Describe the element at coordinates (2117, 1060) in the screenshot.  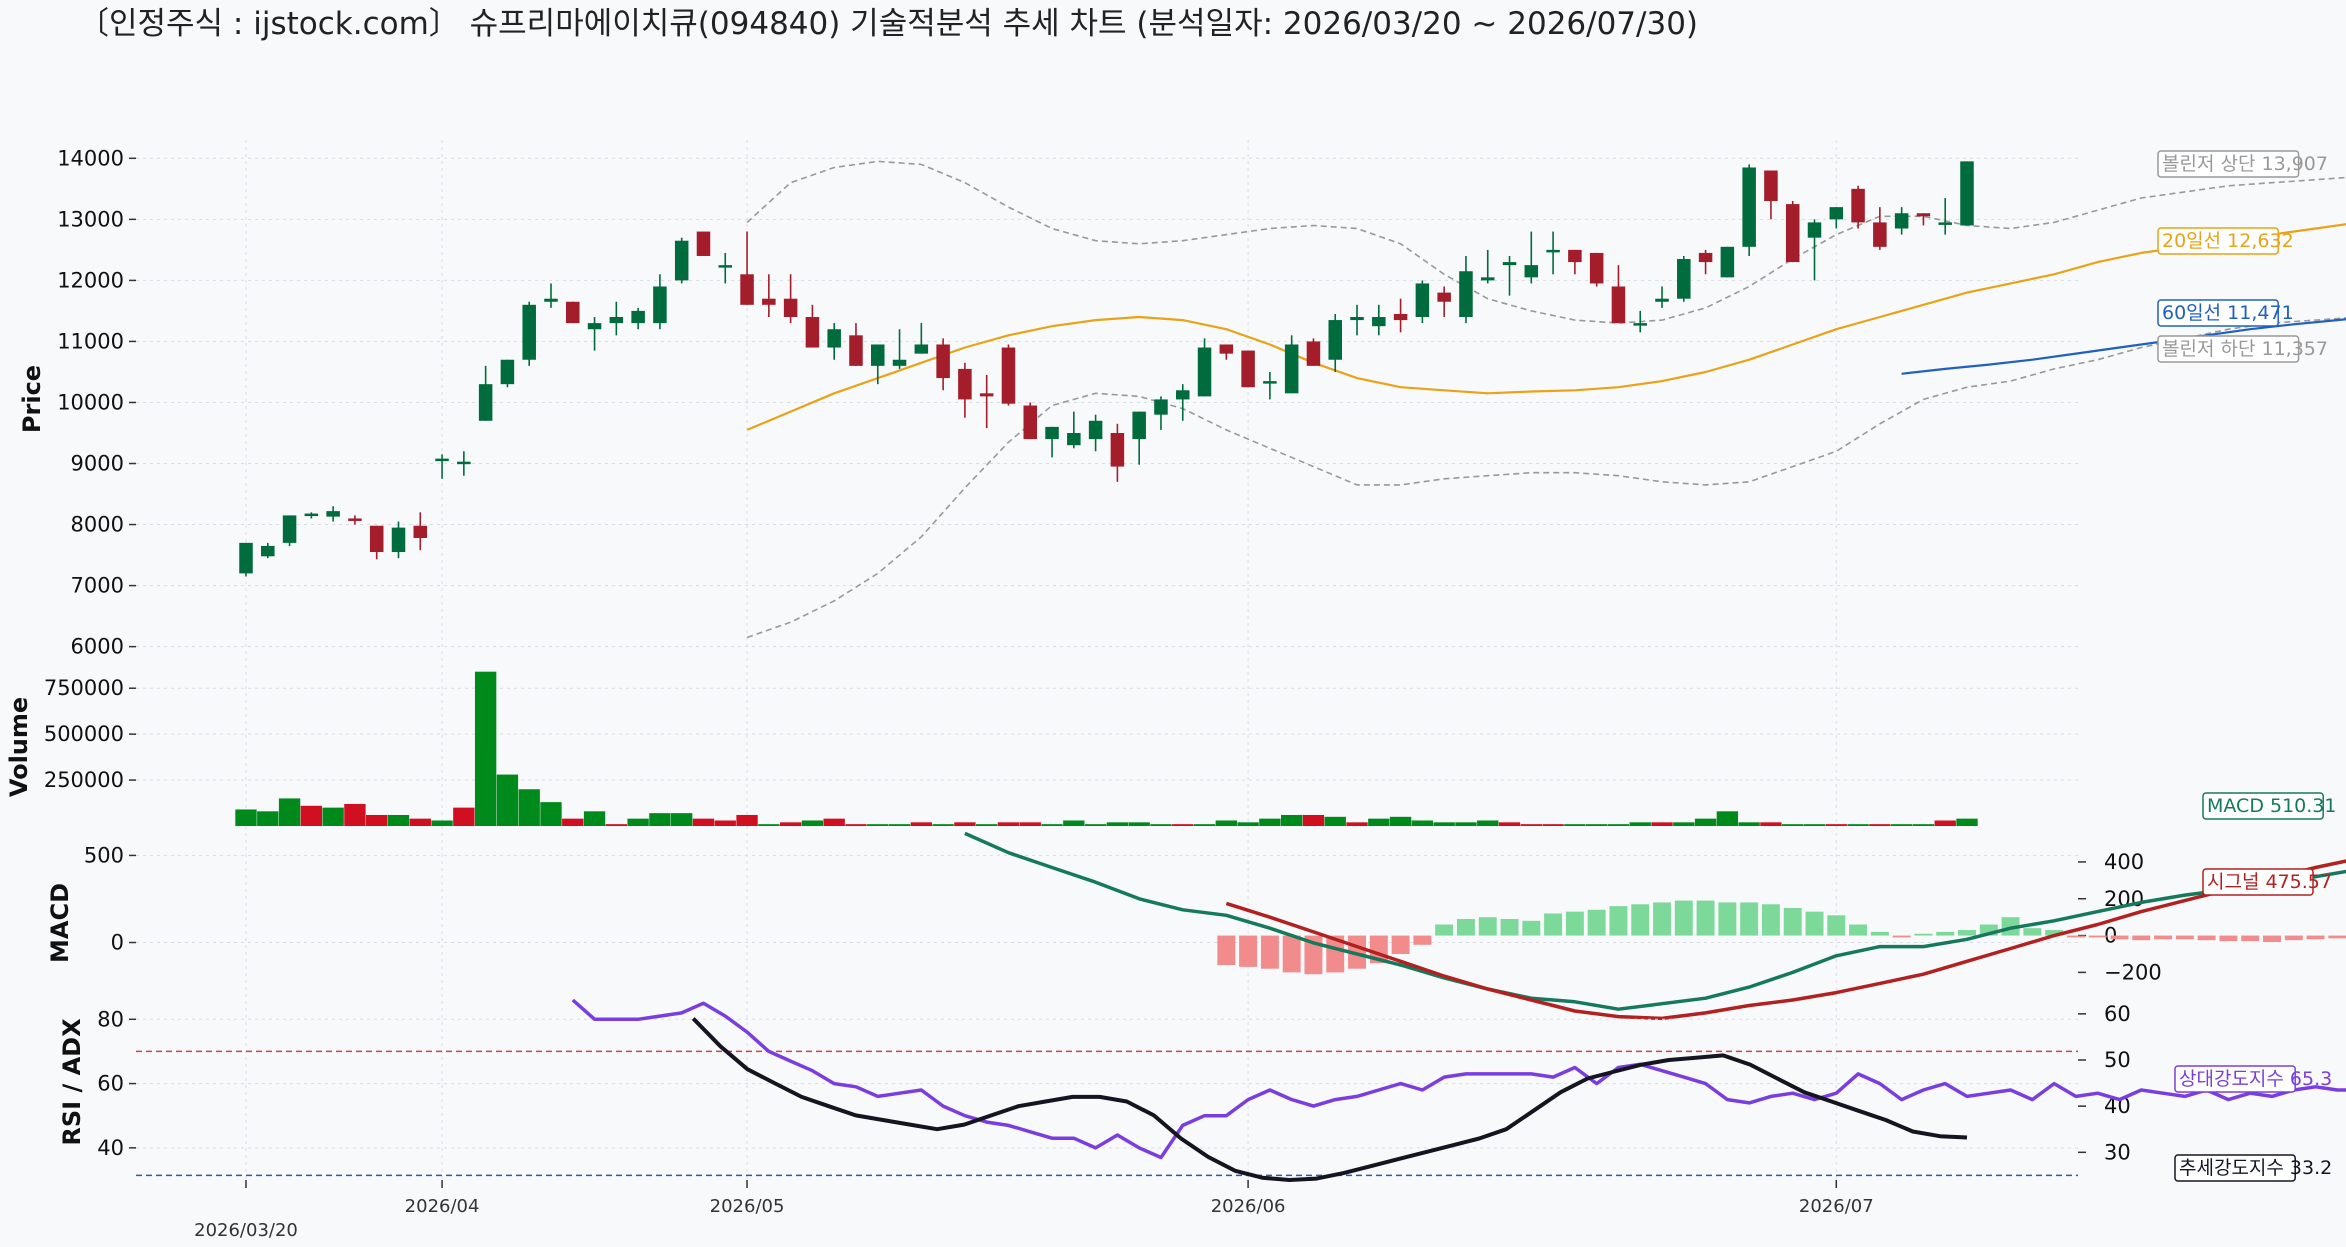
I see `adx-tick-label: 50` at that location.